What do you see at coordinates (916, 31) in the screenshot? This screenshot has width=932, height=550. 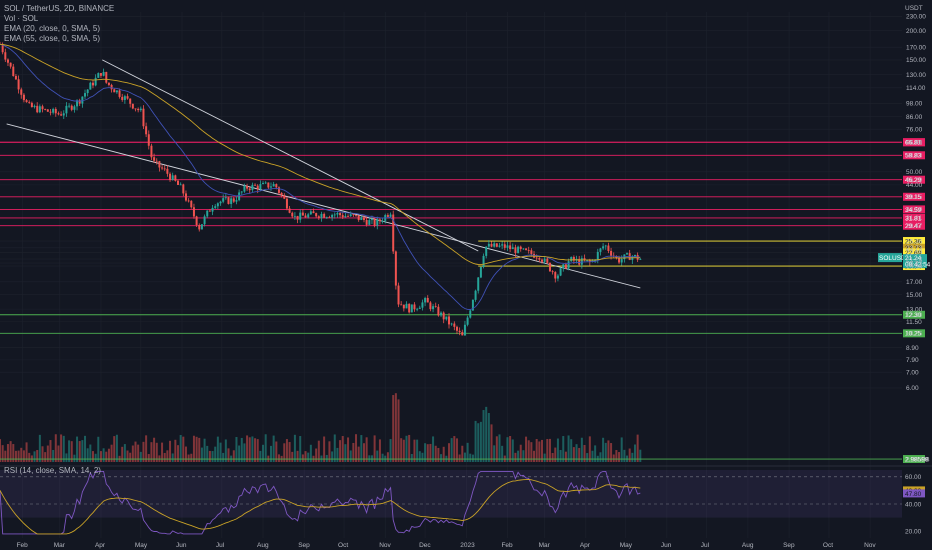 I see `y-tick-label: 200.00` at bounding box center [916, 31].